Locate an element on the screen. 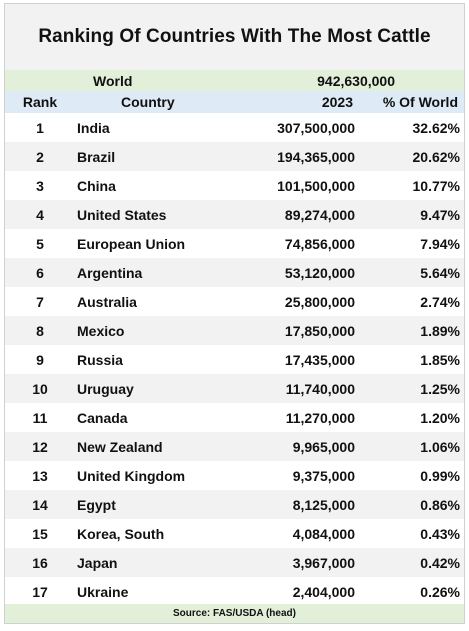 The height and width of the screenshot is (631, 469). table-row: 15 Korea, South 4,084,000 0.43% is located at coordinates (234, 533).